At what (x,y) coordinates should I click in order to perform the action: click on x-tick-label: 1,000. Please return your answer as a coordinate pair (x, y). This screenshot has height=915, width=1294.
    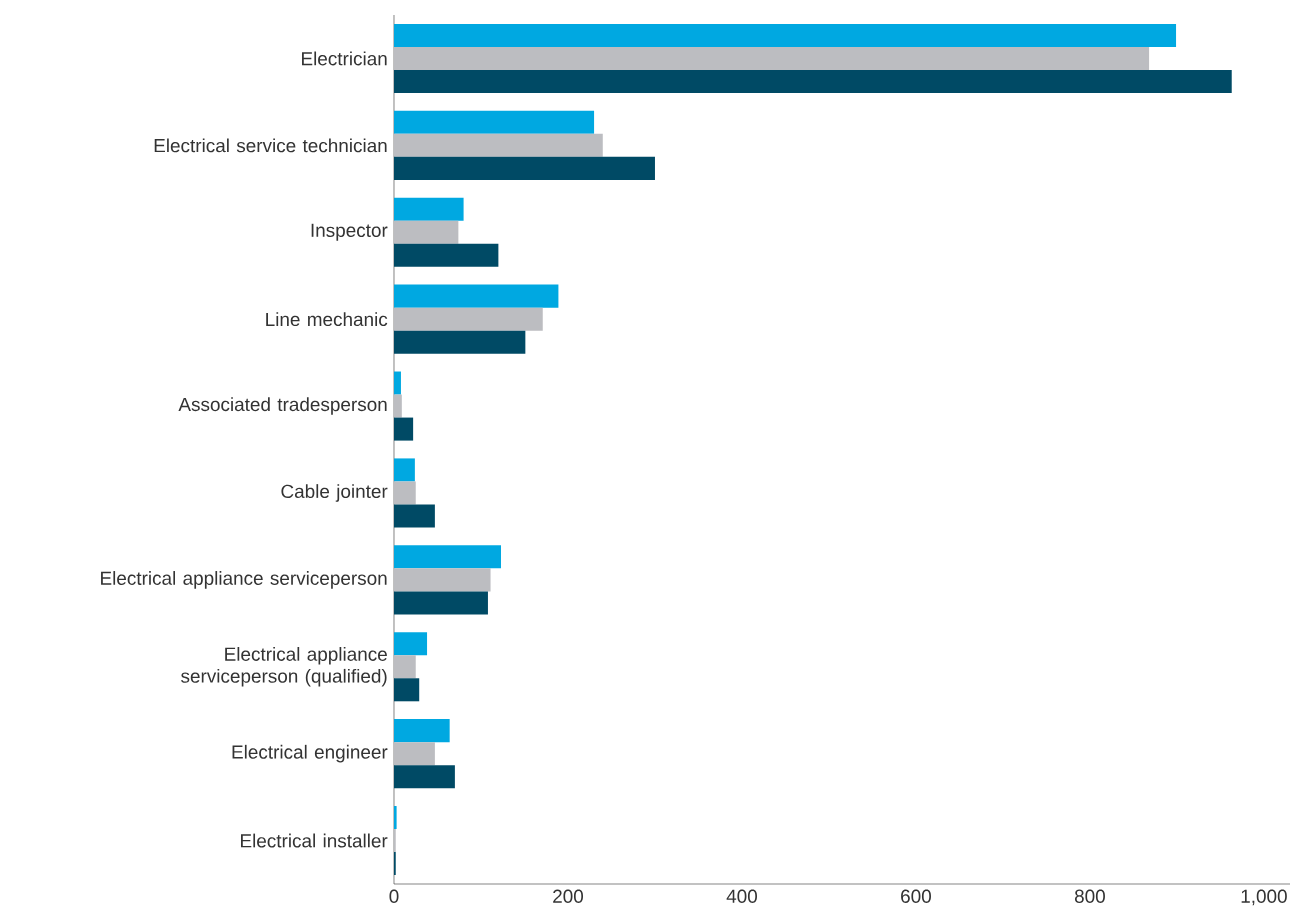
    Looking at the image, I should click on (1264, 897).